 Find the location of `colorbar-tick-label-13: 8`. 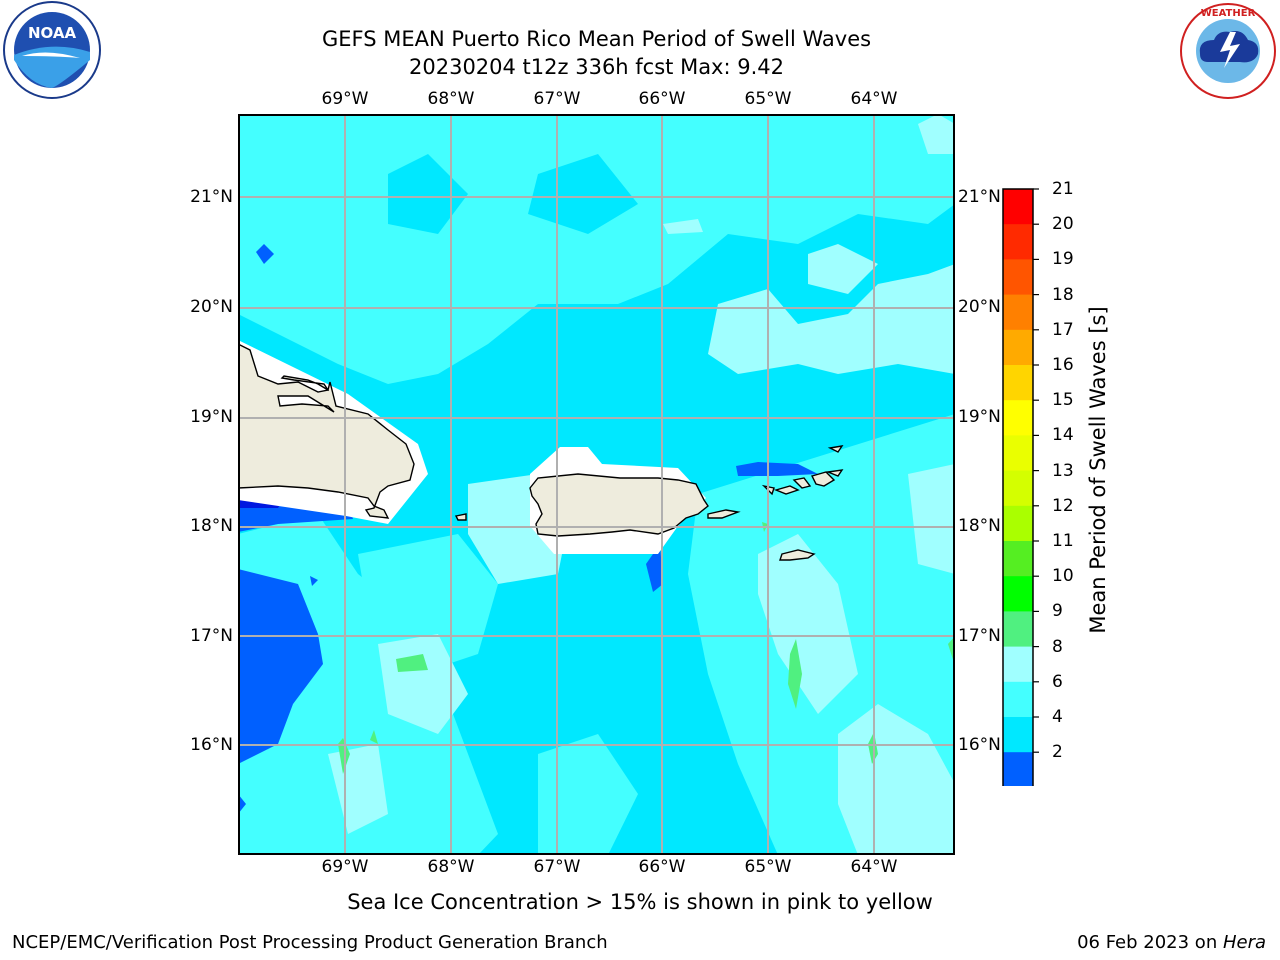

colorbar-tick-label-13: 8 is located at coordinates (1057, 646).